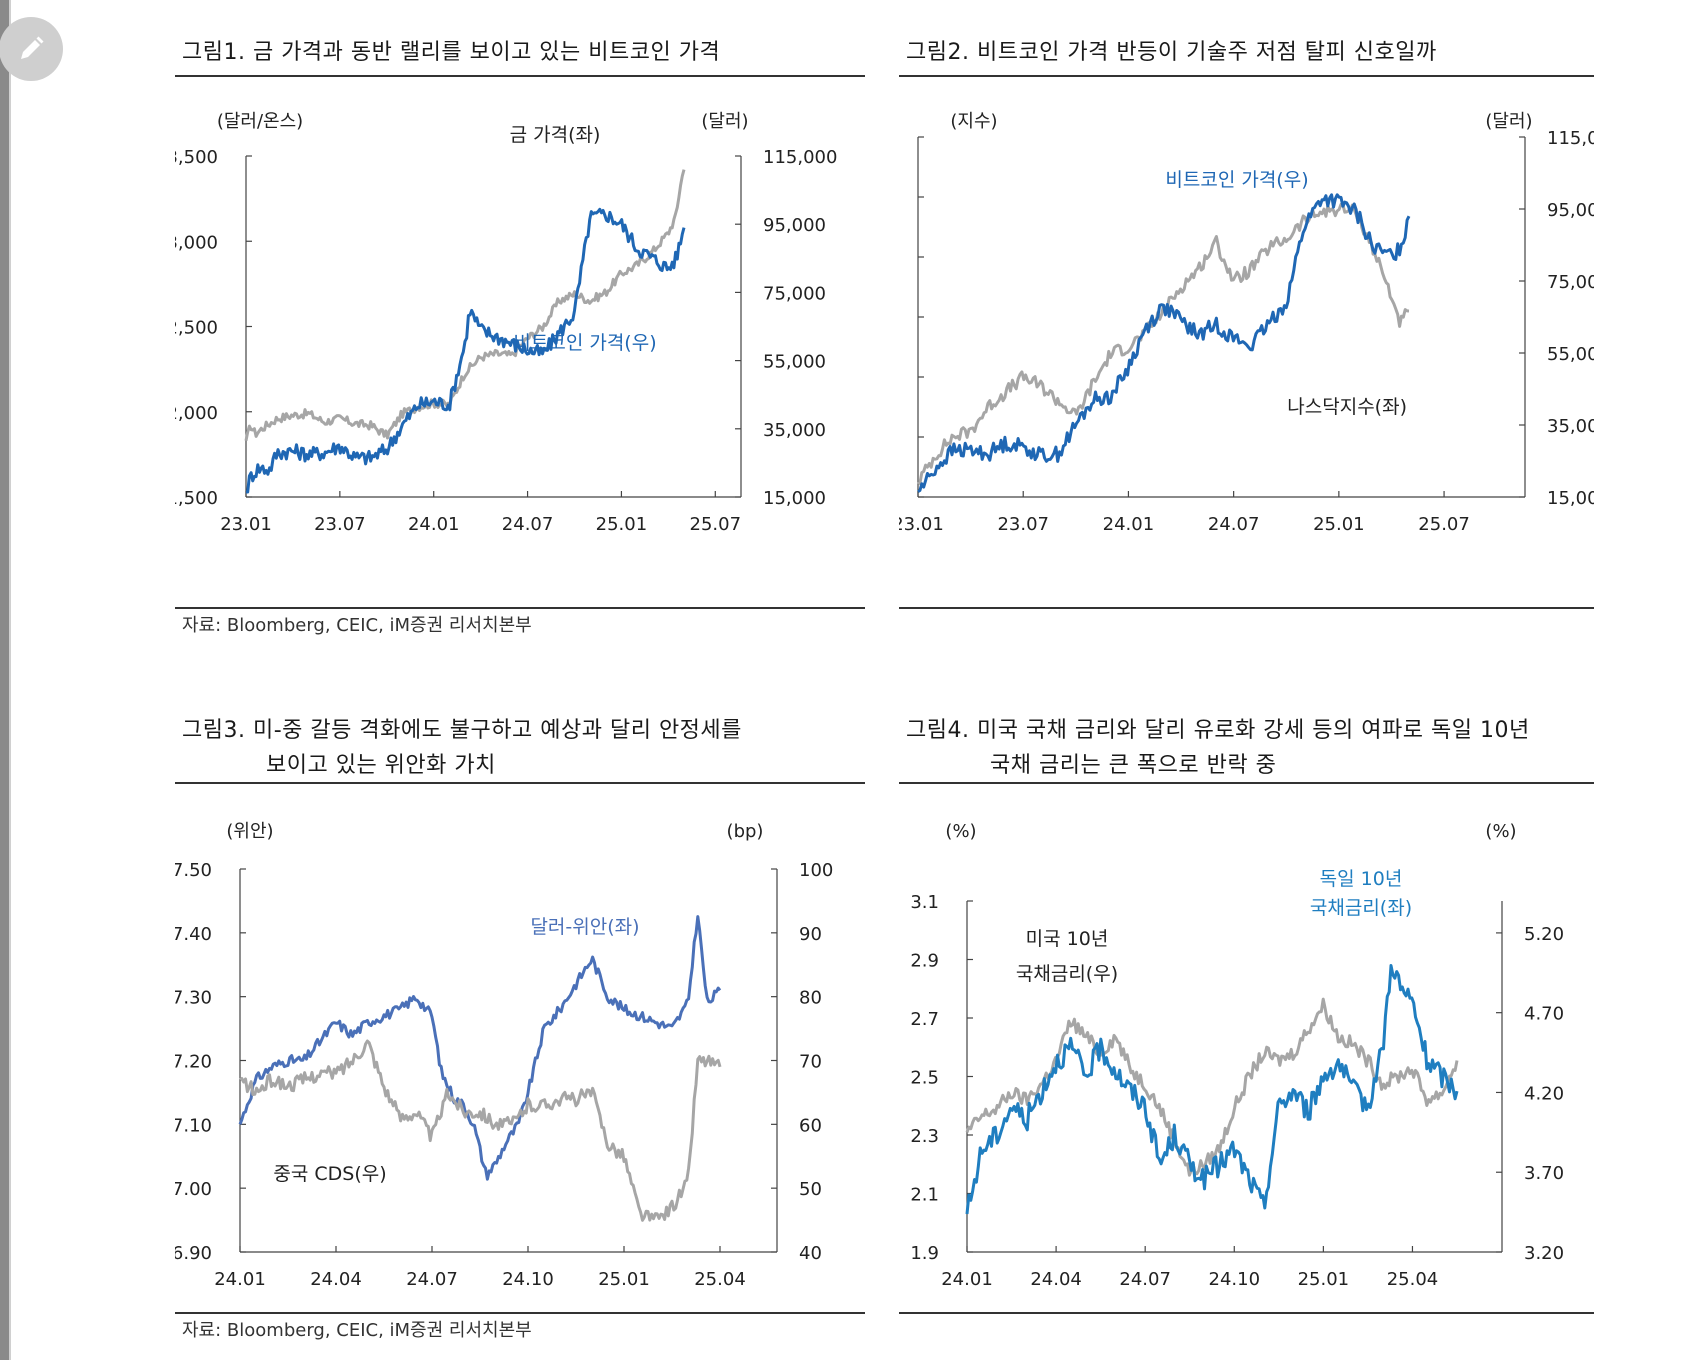  What do you see at coordinates (745, 831) in the screenshot?
I see `right-unit-label: (bp)` at bounding box center [745, 831].